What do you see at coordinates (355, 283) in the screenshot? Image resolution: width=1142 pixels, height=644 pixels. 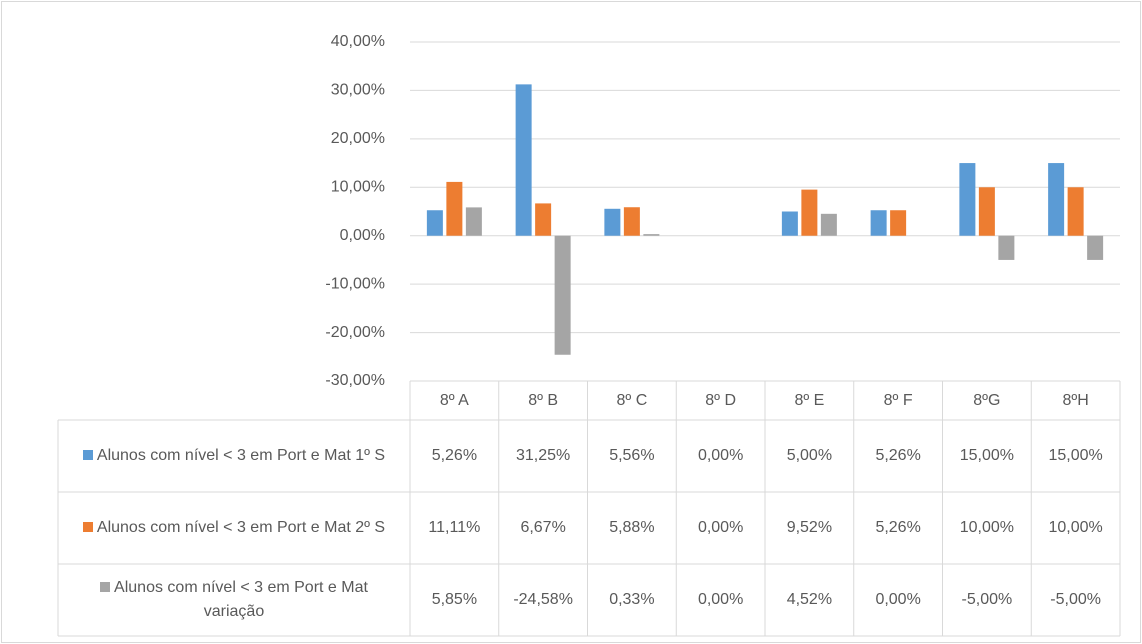 I see `y-tick-label: -10,00%` at bounding box center [355, 283].